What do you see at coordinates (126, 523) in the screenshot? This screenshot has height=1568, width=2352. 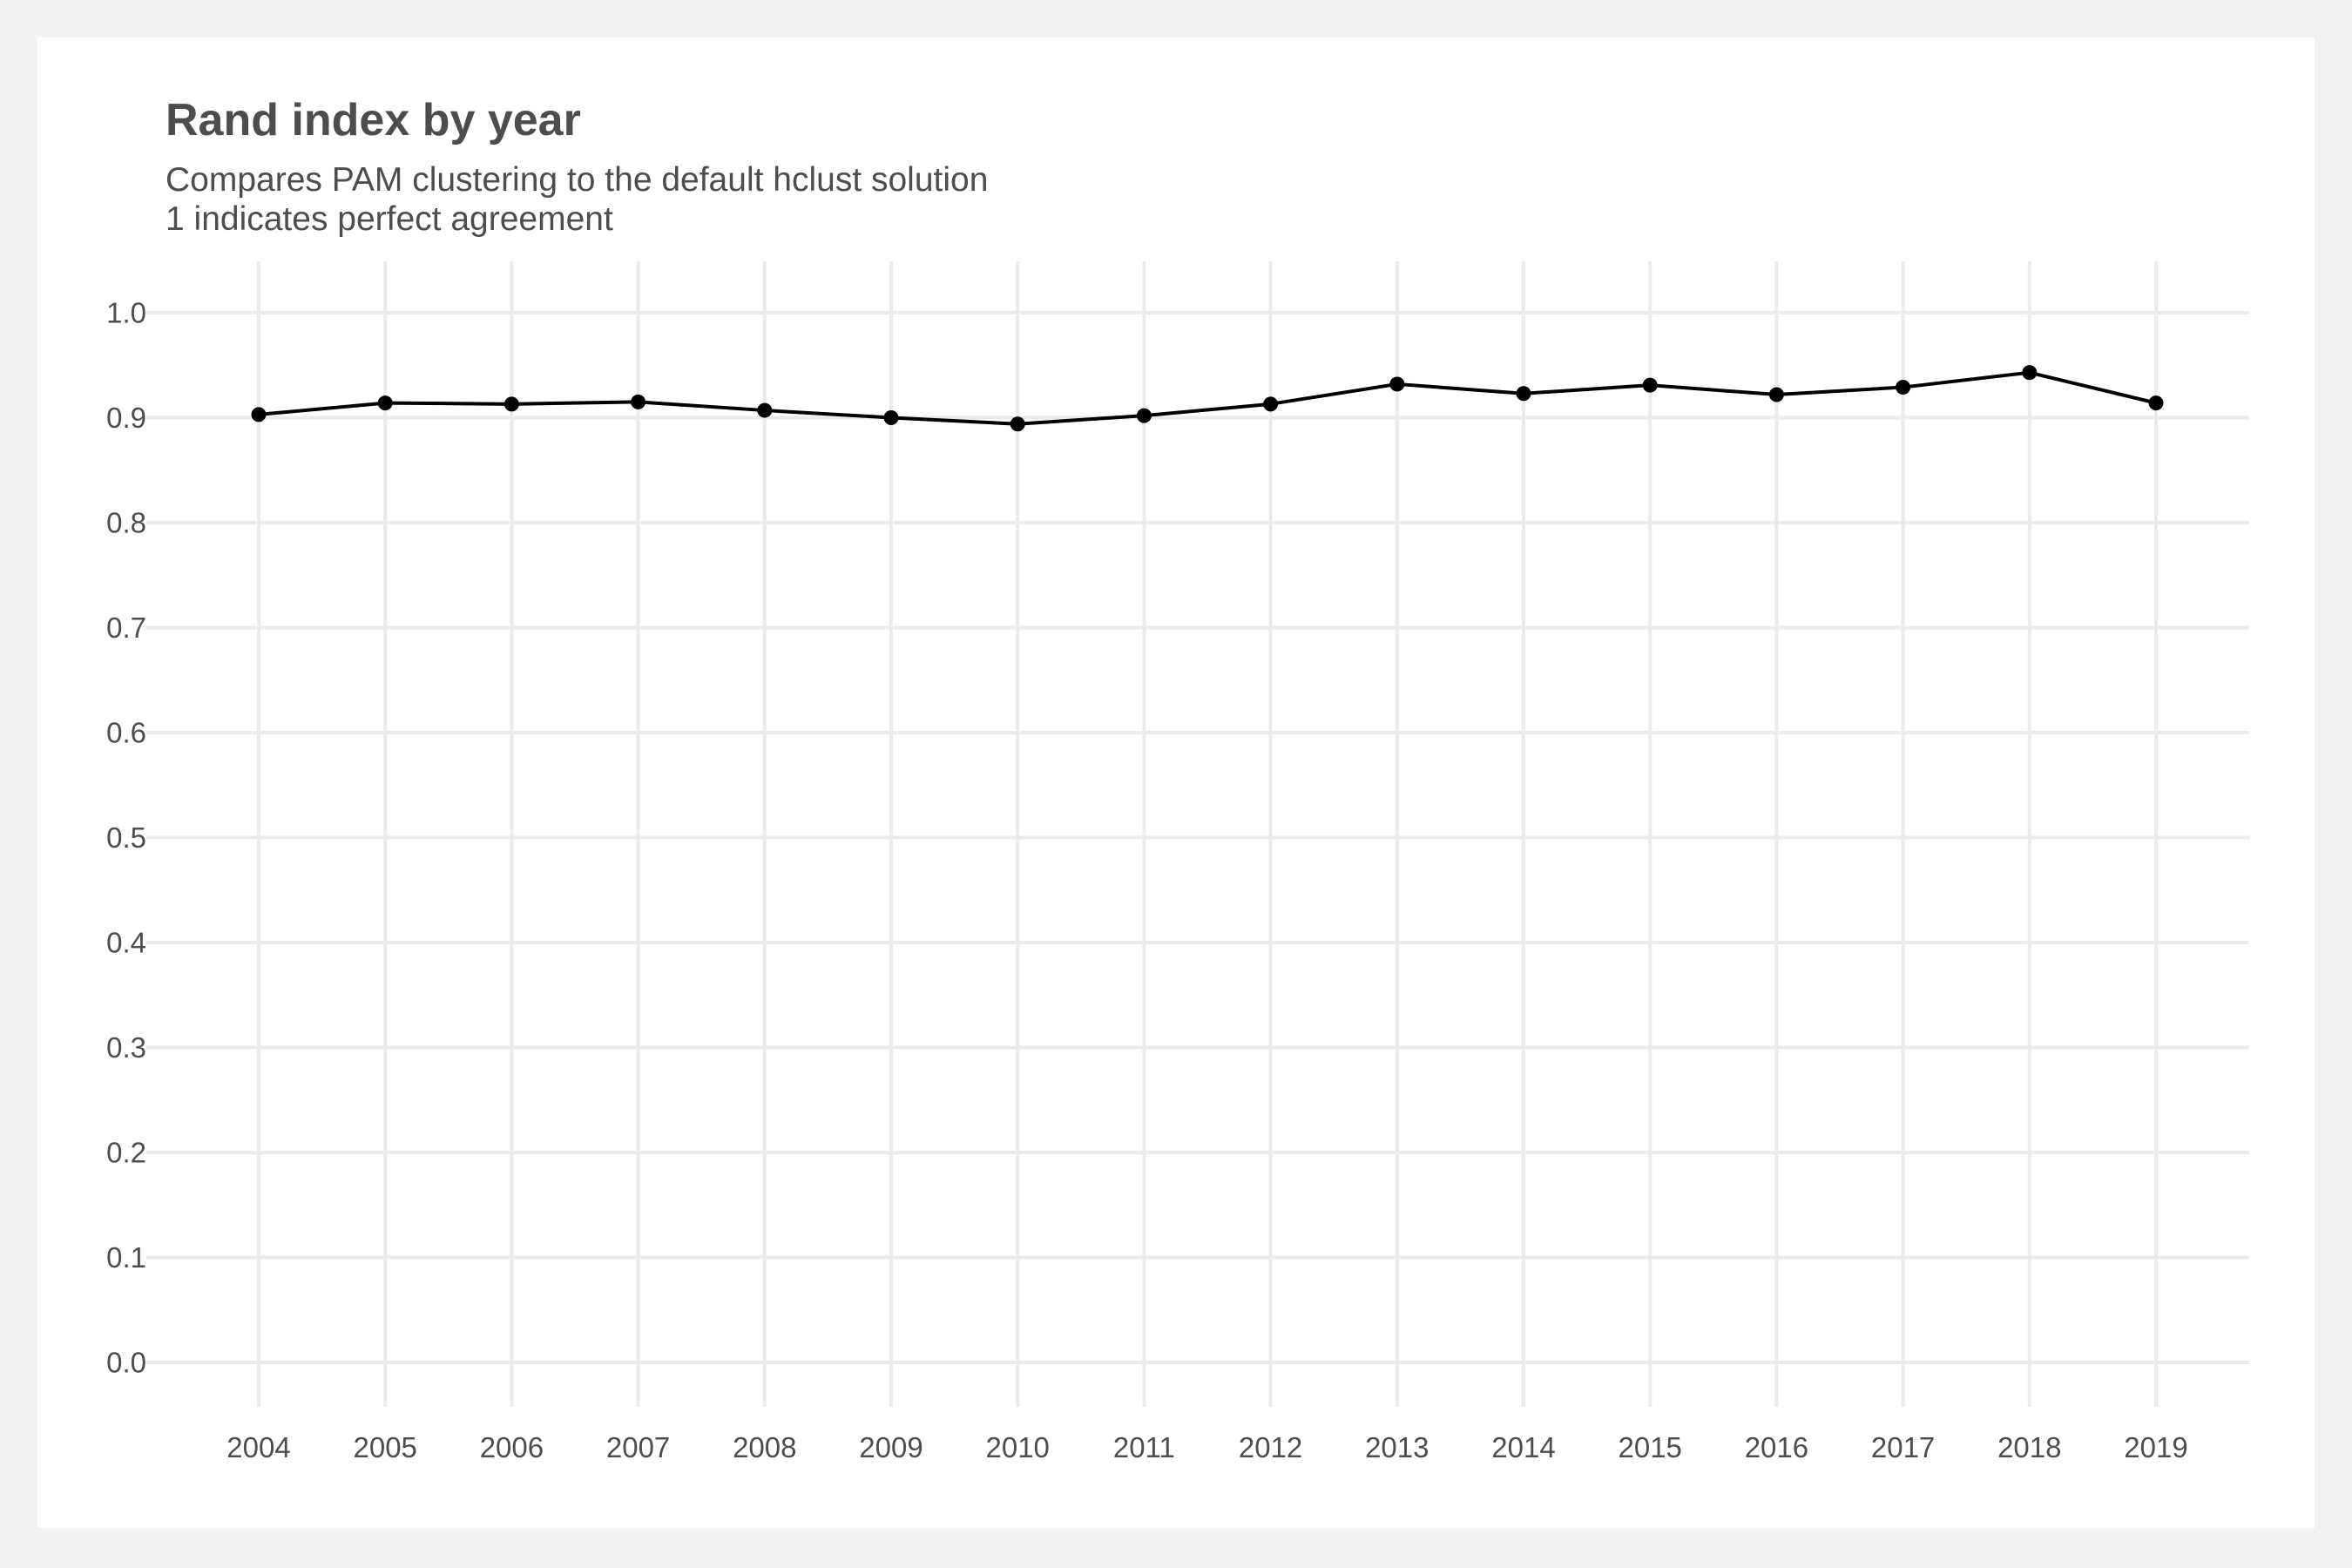 I see `y-tick-label: 0.8` at bounding box center [126, 523].